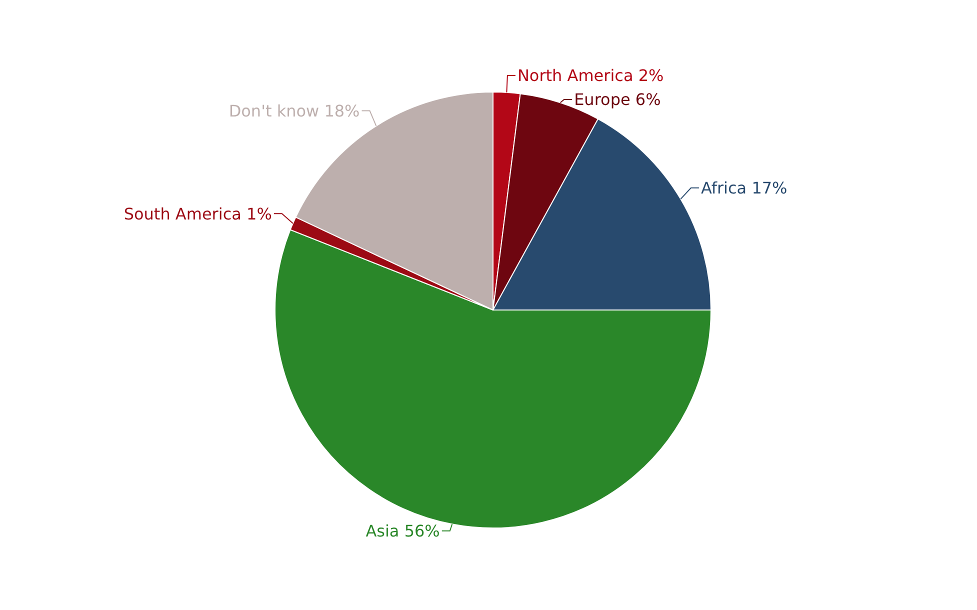 The width and height of the screenshot is (977, 610). I want to click on slice-label: Europe 6%, so click(617, 100).